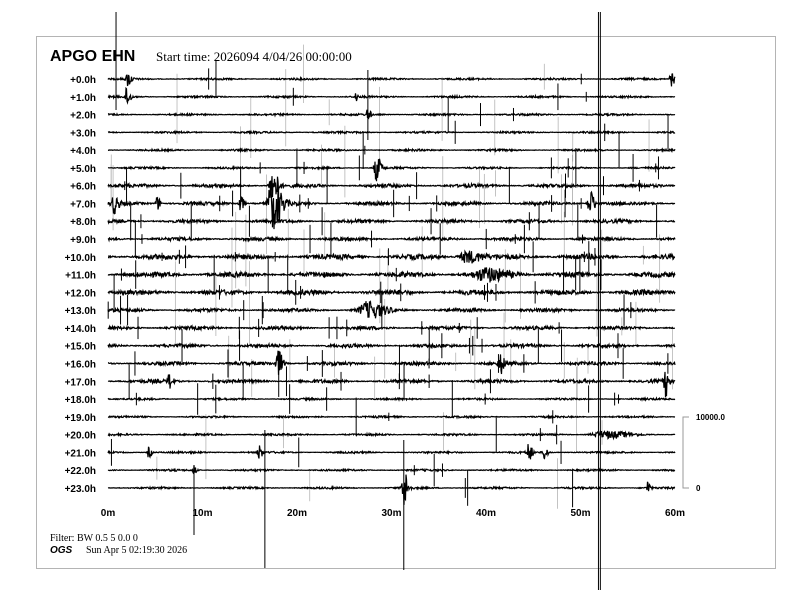 The image size is (792, 612). I want to click on row-label: +8.0h, so click(83, 222).